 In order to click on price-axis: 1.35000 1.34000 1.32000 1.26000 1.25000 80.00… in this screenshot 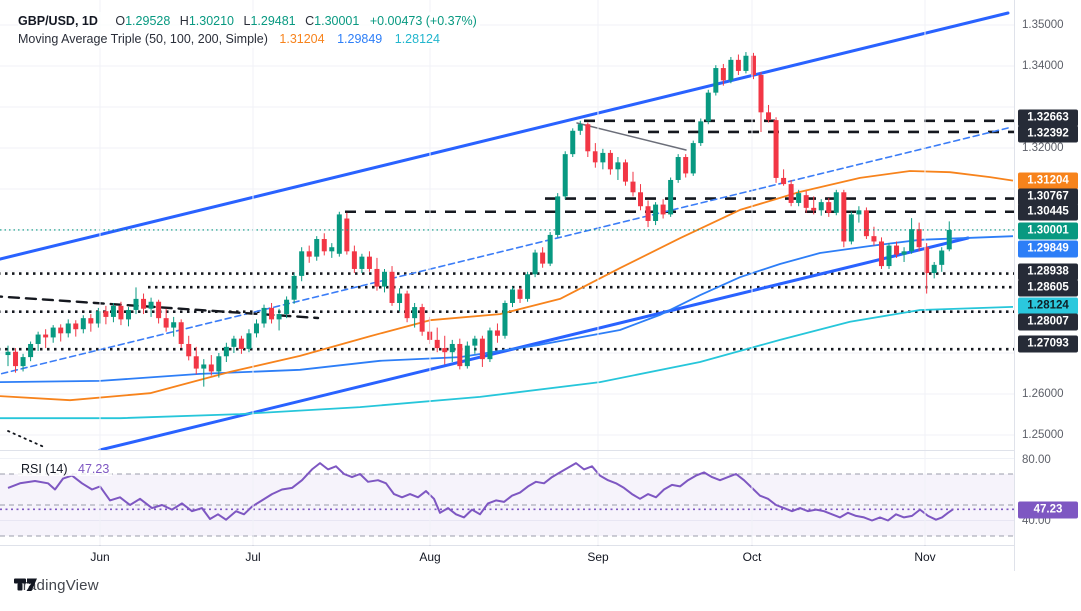, I will do `click(1047, 285)`.